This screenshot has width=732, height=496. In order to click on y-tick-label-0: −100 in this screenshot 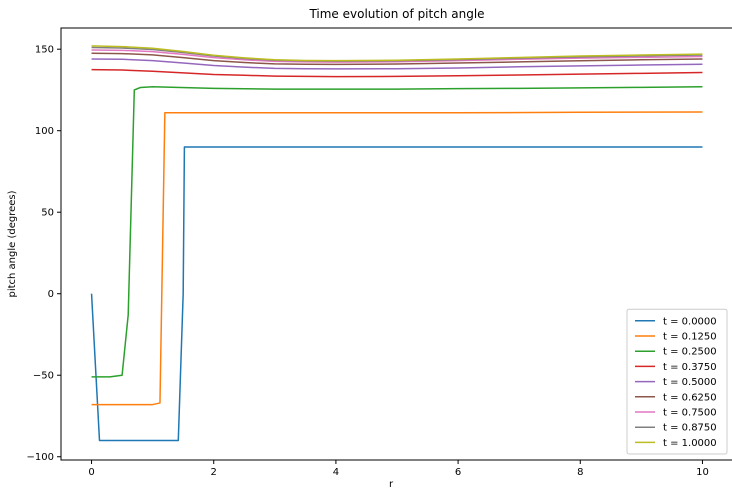, I will do `click(40, 457)`.